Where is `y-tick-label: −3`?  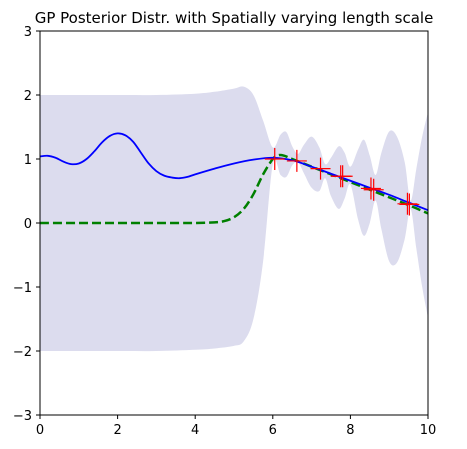 y-tick-label: −3 is located at coordinates (22, 416).